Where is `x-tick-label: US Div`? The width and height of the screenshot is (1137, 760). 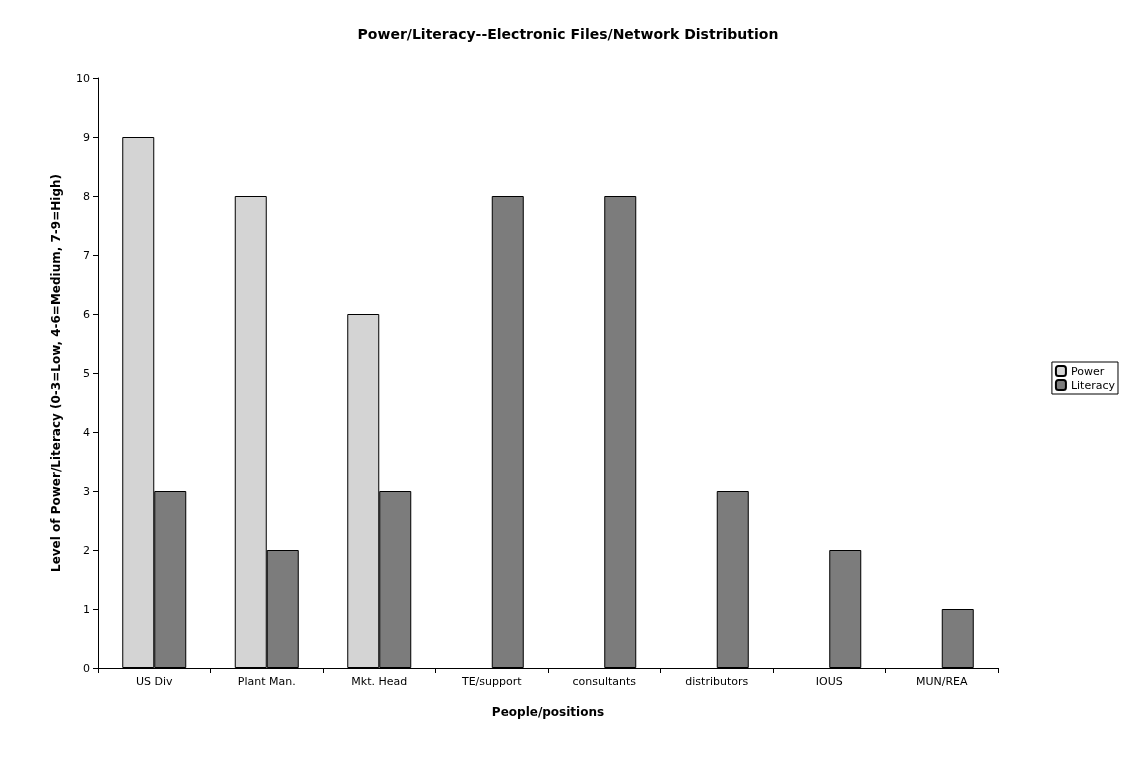 x-tick-label: US Div is located at coordinates (154, 681).